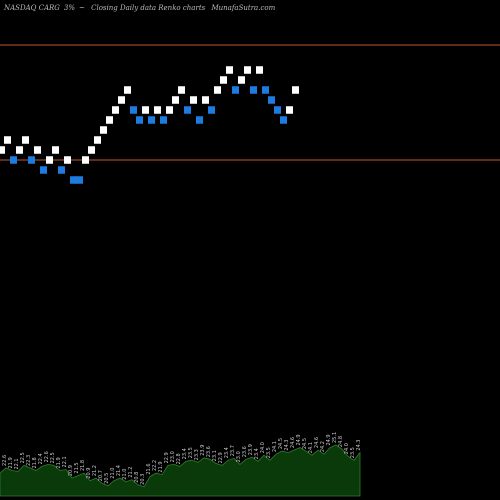 The height and width of the screenshot is (500, 500). Describe the element at coordinates (143, 479) in the screenshot. I see `volume-label: 20.3` at that location.